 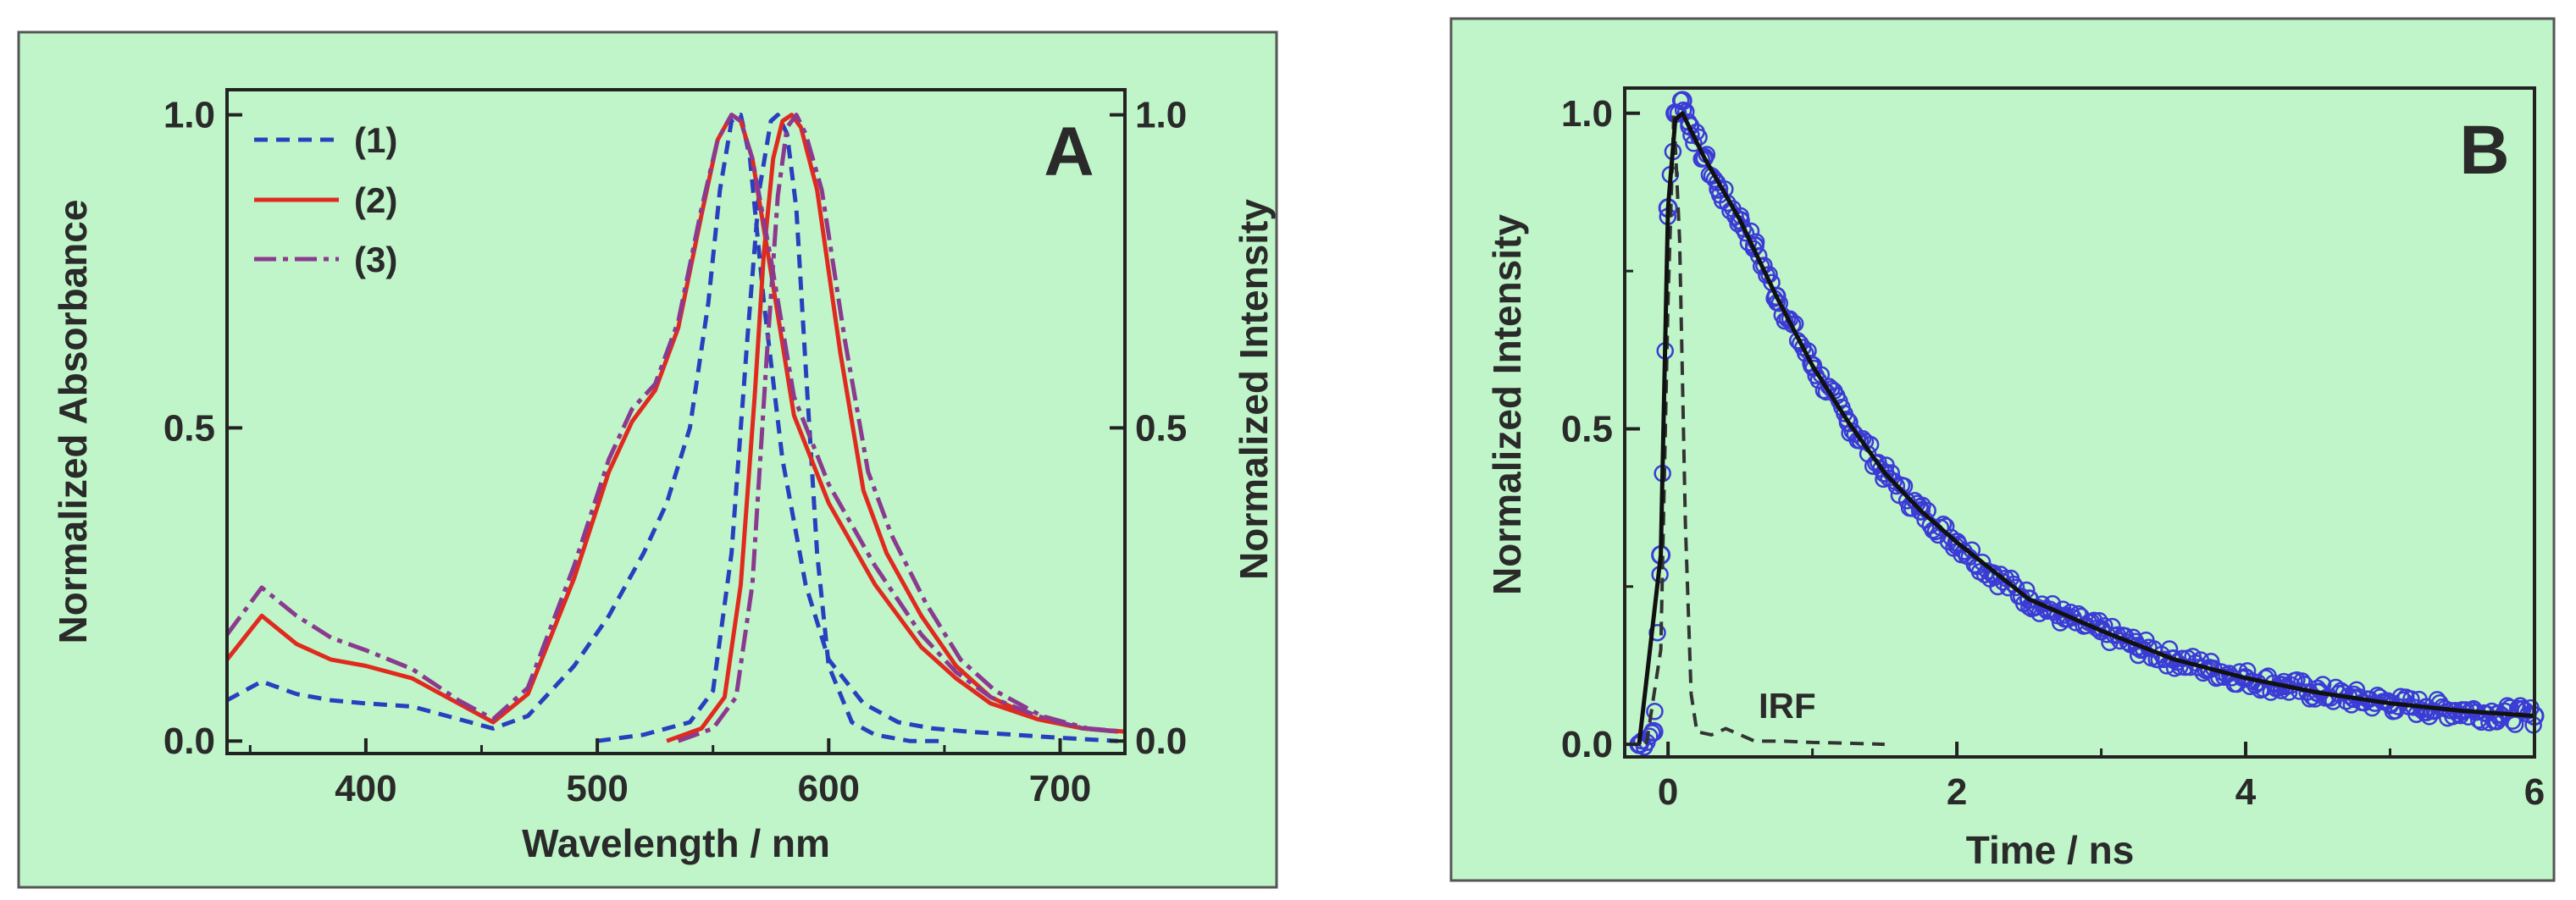 What do you see at coordinates (597, 788) in the screenshot?
I see `x-tick-label: 500` at bounding box center [597, 788].